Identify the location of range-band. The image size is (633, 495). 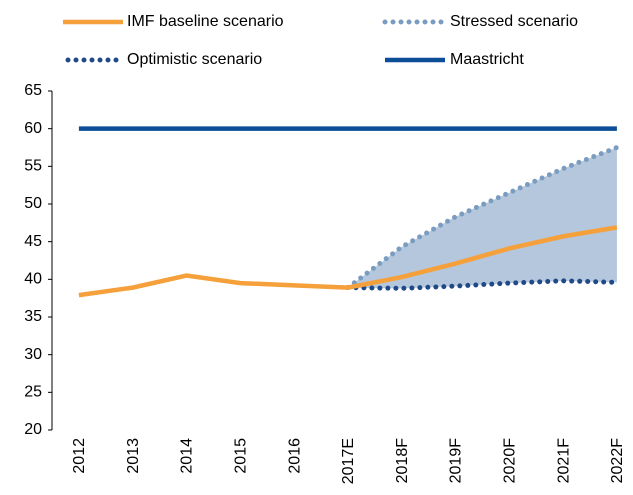
(482, 218).